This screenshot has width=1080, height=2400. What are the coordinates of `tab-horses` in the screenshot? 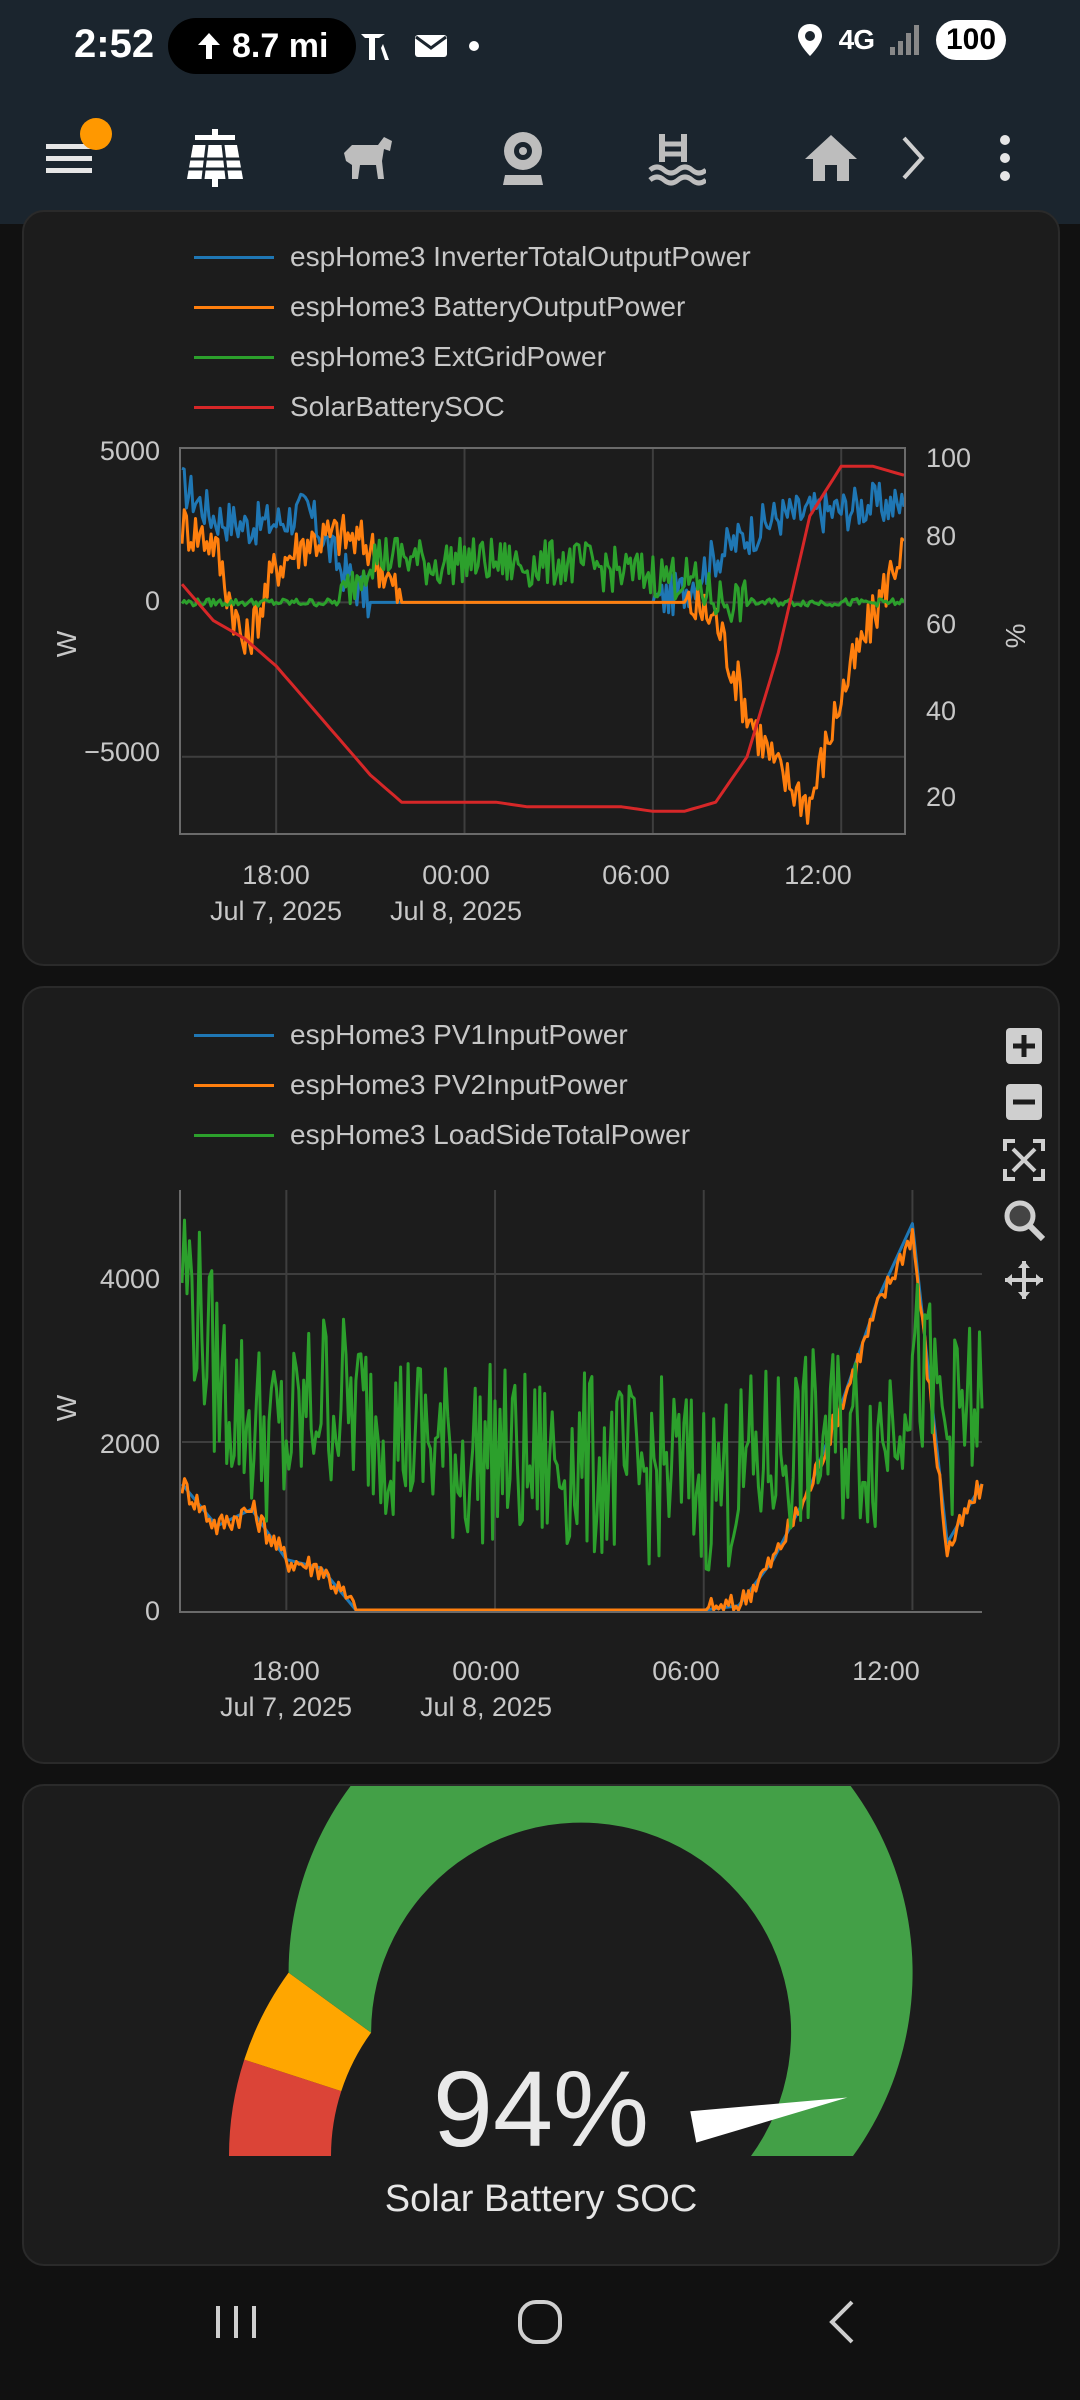 It's located at (367, 158).